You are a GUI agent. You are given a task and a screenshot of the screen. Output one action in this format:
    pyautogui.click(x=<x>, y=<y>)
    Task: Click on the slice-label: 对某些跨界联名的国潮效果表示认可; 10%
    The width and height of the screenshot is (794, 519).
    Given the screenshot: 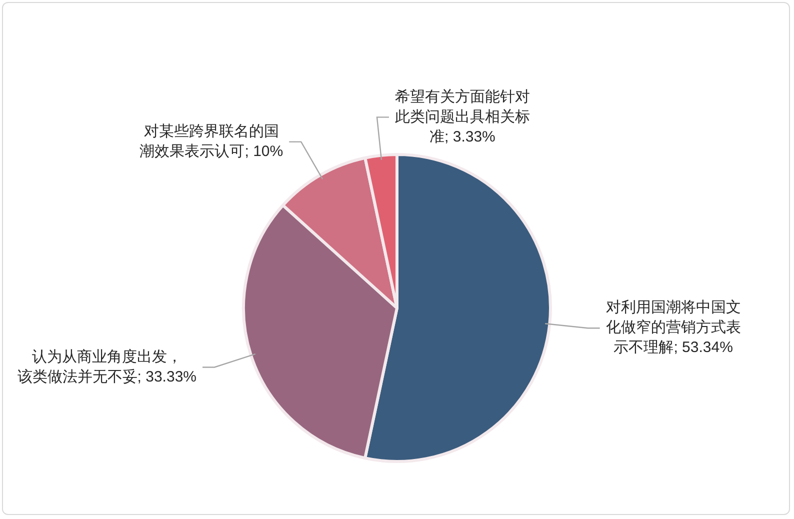 What is the action you would take?
    pyautogui.click(x=212, y=141)
    